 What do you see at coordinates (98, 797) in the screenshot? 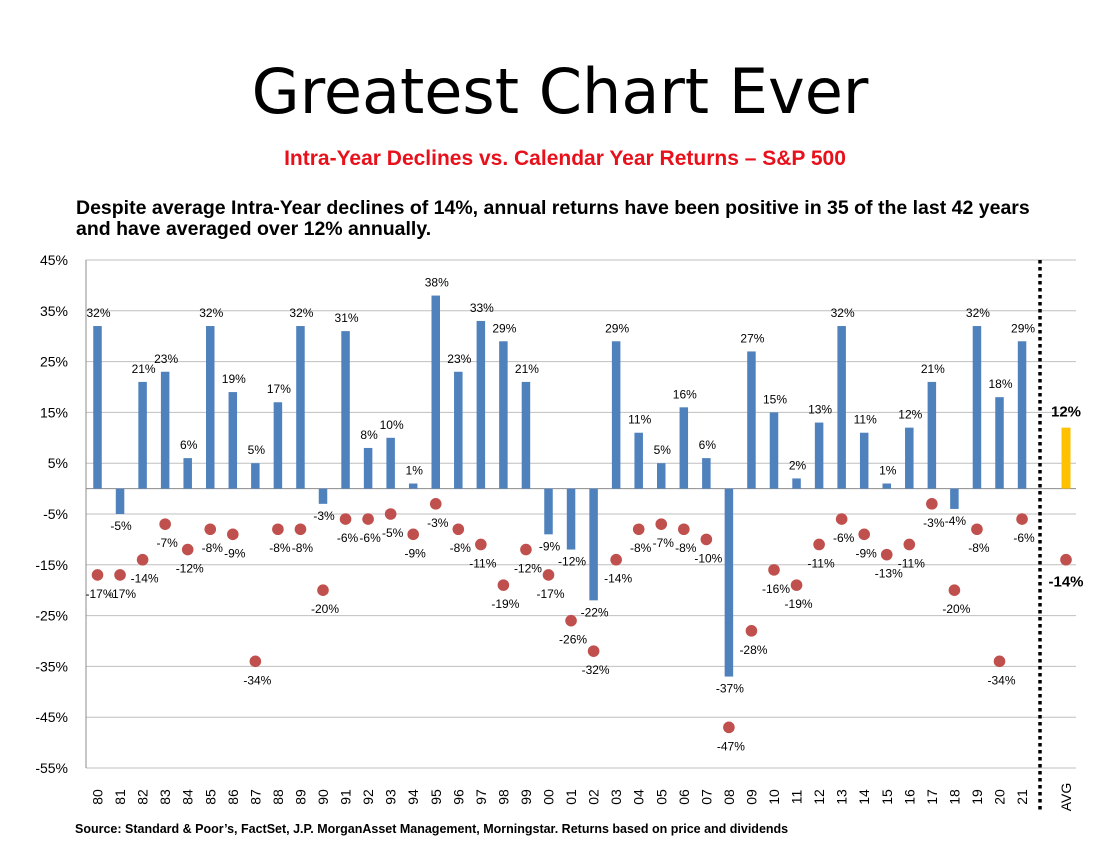
I see `x-tick-label: 80` at bounding box center [98, 797].